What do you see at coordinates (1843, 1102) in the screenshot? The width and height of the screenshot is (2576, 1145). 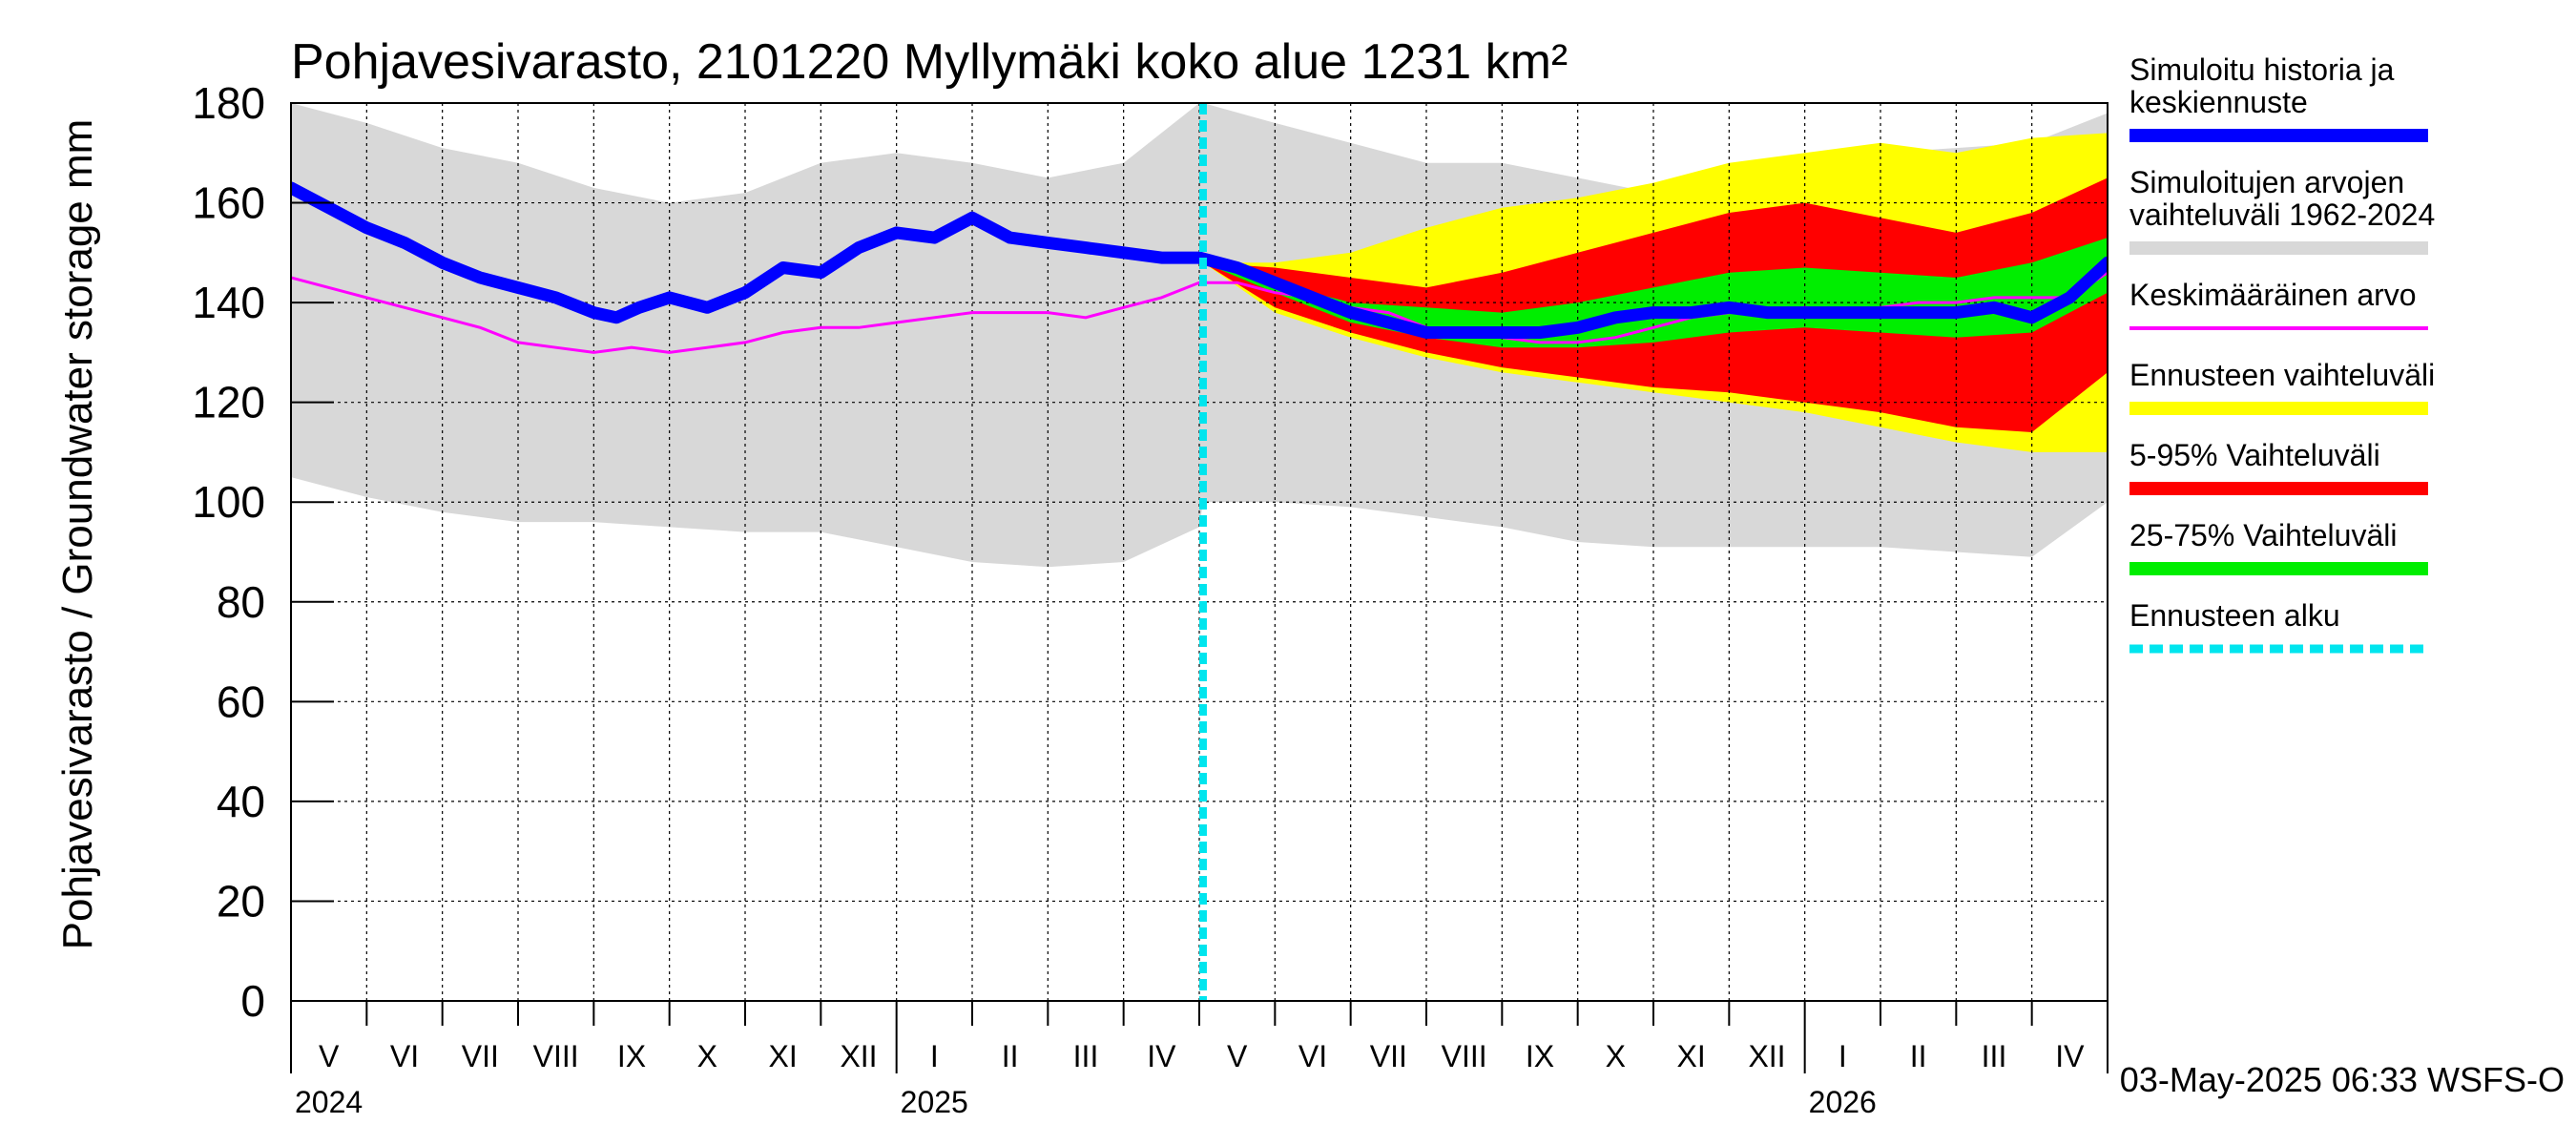 I see `x-year-label: 2026` at bounding box center [1843, 1102].